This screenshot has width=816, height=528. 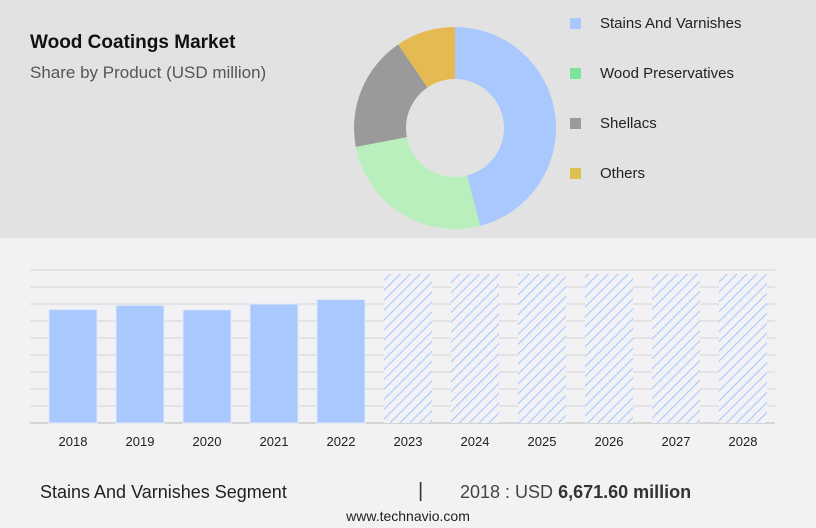 I want to click on legend-item: Shellacs, so click(x=613, y=123).